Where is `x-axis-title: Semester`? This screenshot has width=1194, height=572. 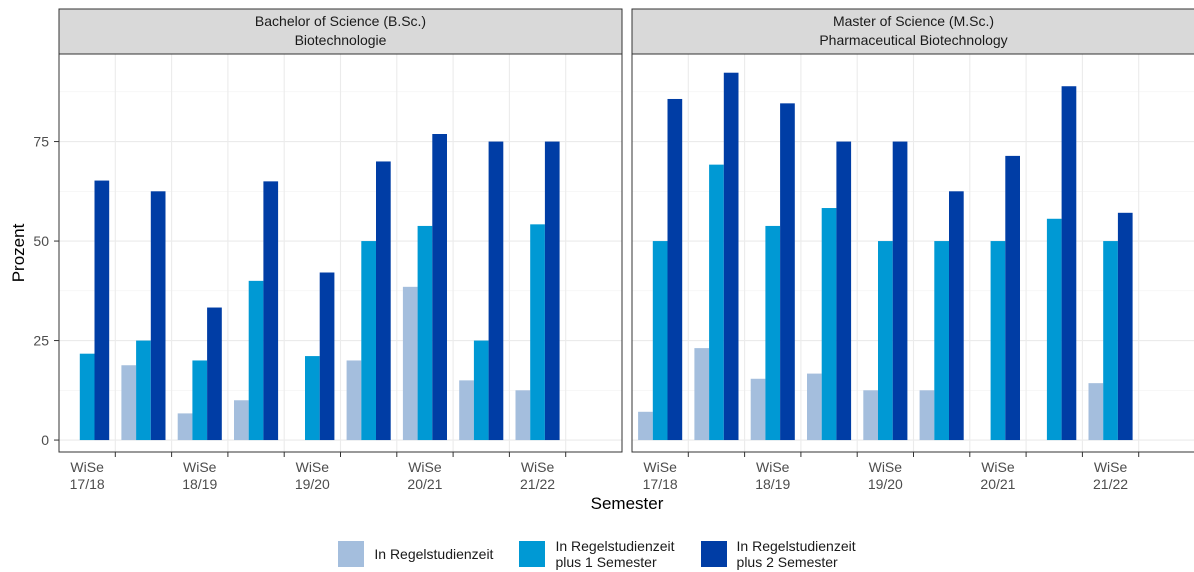 x-axis-title: Semester is located at coordinates (627, 503).